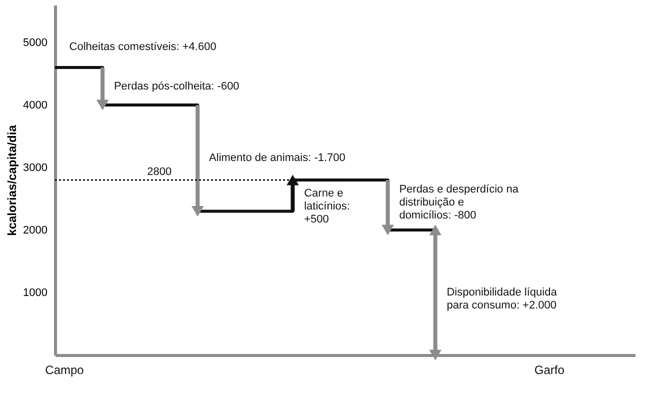 The width and height of the screenshot is (663, 419). What do you see at coordinates (35, 106) in the screenshot?
I see `y-tick-label: 4000` at bounding box center [35, 106].